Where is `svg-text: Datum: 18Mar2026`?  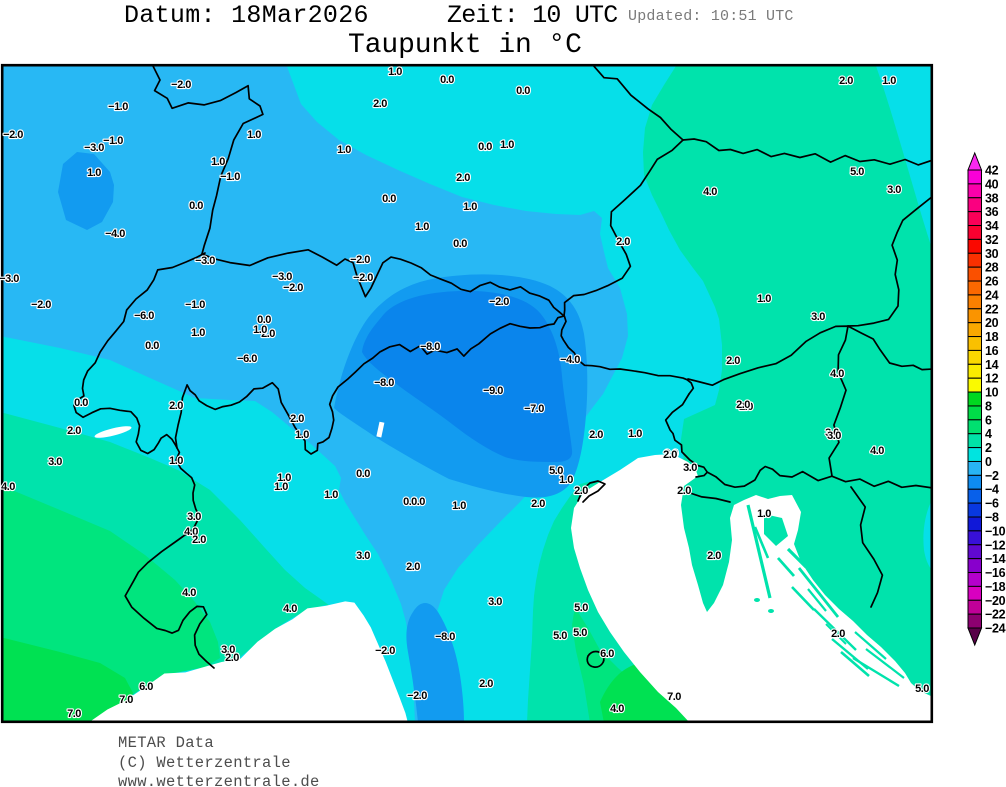
svg-text: Datum: 18Mar2026 is located at coordinates (246, 15).